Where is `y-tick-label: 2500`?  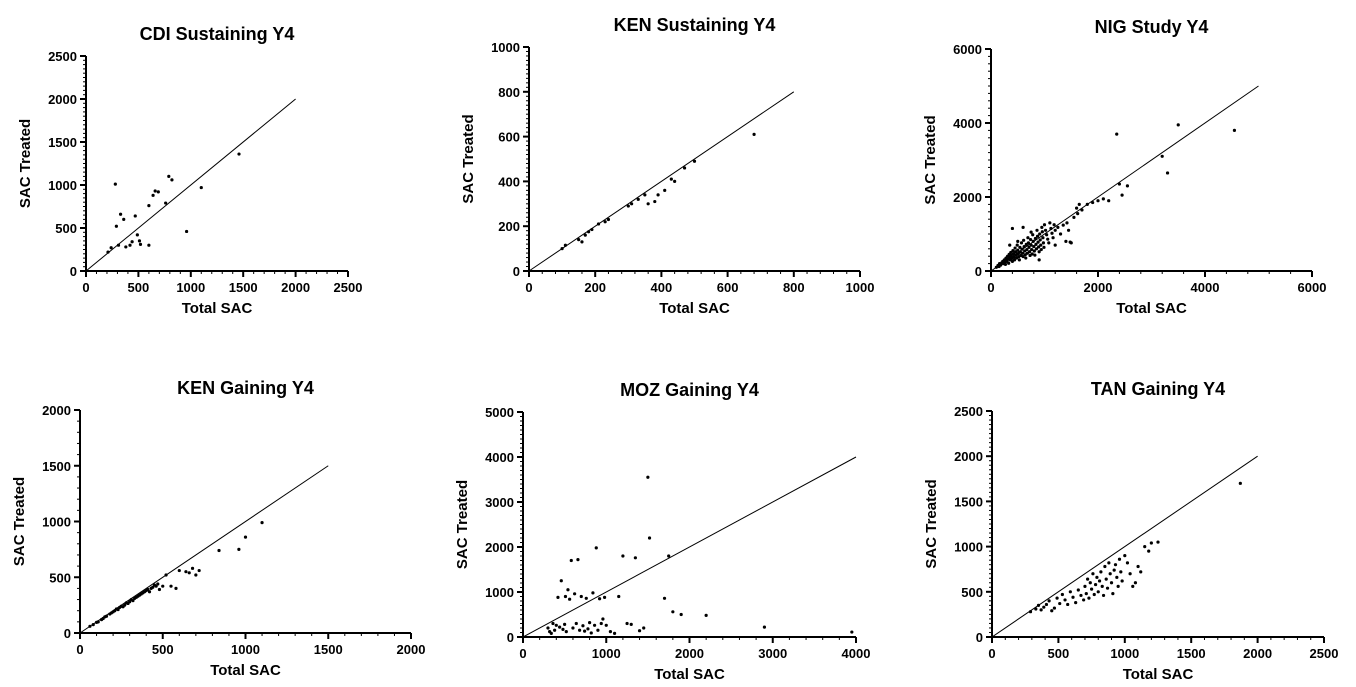
y-tick-label: 2500 is located at coordinates (62, 56).